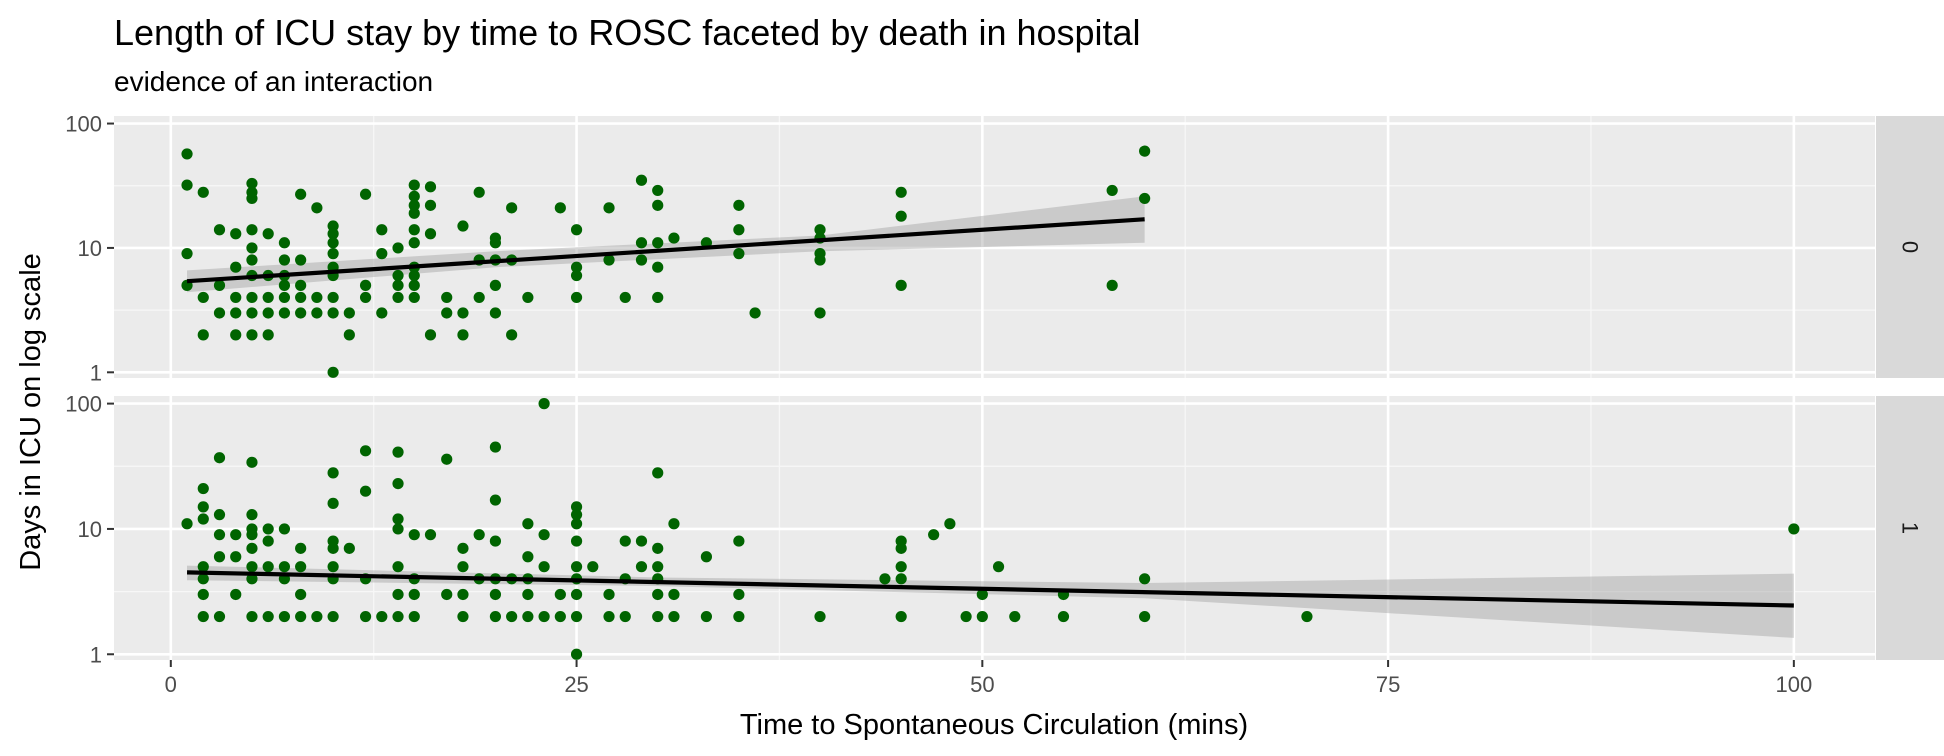 The width and height of the screenshot is (1944, 756). I want to click on facet-strip-label: 0, so click(1910, 247).